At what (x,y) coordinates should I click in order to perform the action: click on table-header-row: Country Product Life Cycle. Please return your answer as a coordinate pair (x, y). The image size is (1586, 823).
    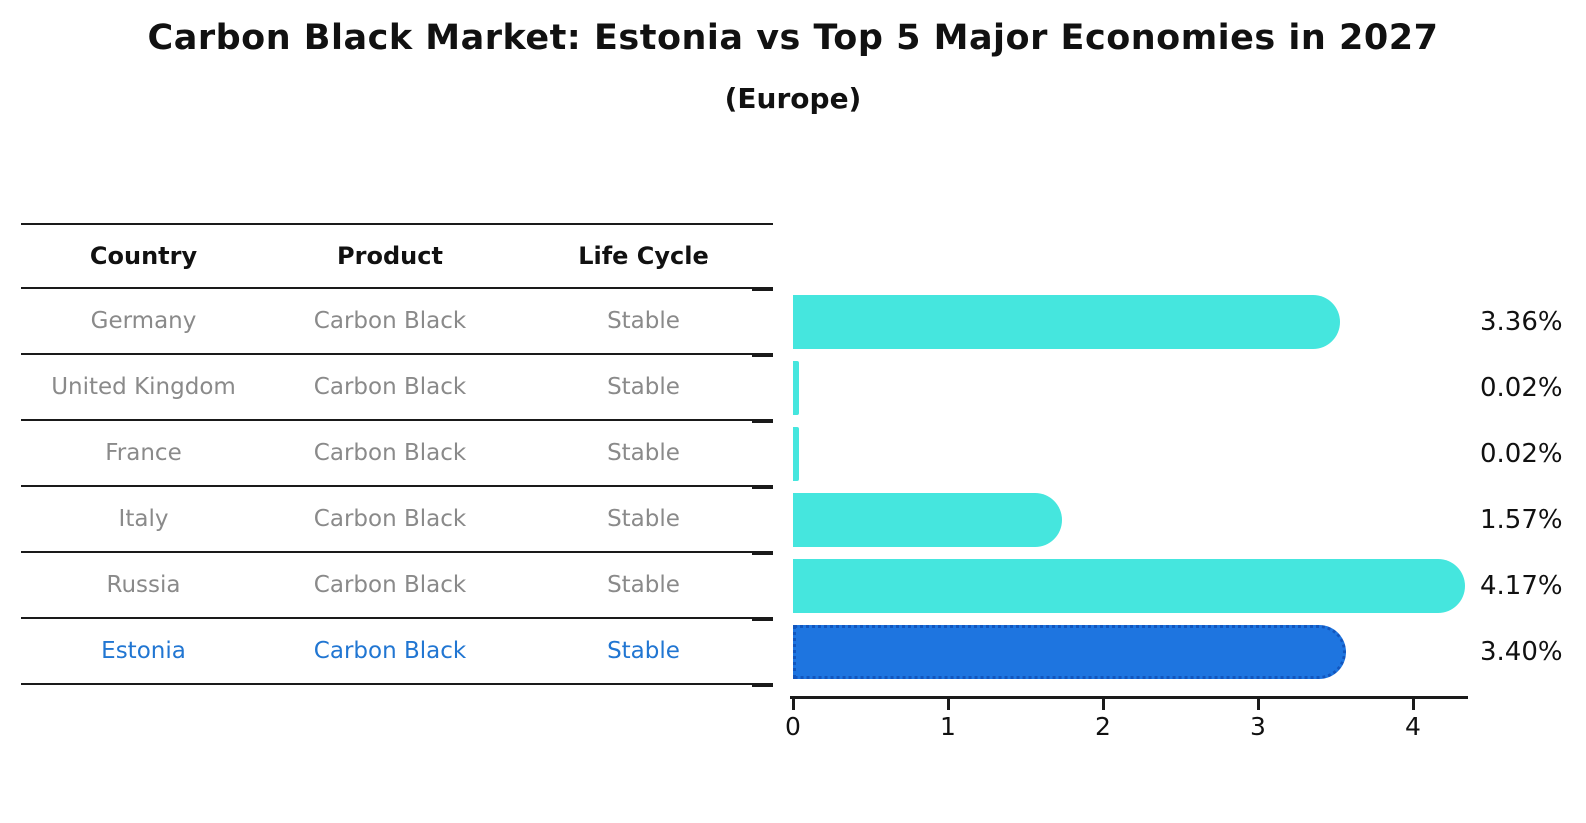
    Looking at the image, I should click on (397, 256).